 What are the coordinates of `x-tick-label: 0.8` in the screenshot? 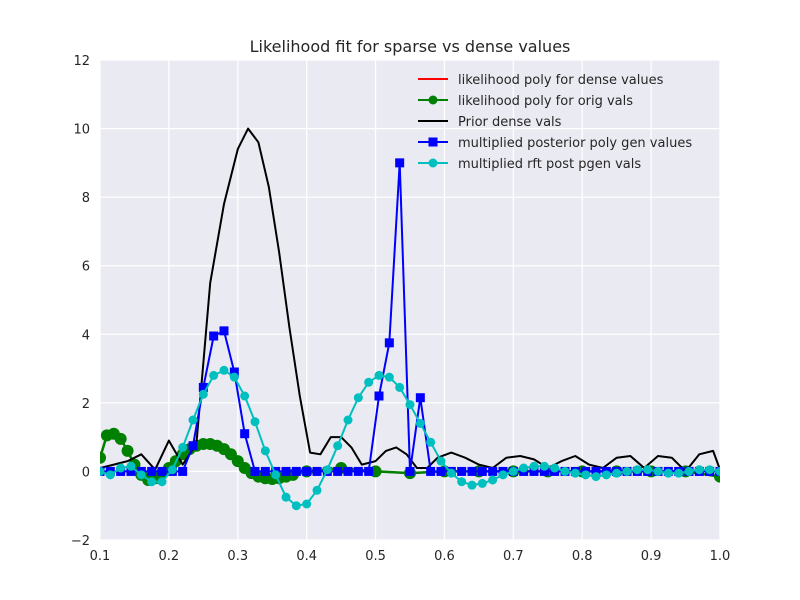 It's located at (582, 556).